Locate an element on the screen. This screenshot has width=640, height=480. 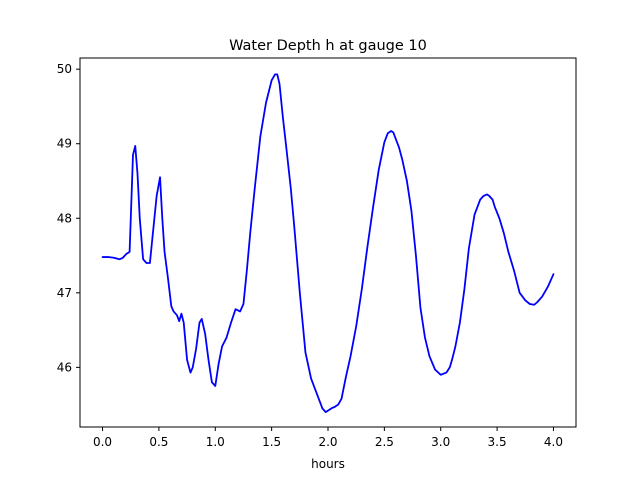
y-tick-label: 49 is located at coordinates (64, 144).